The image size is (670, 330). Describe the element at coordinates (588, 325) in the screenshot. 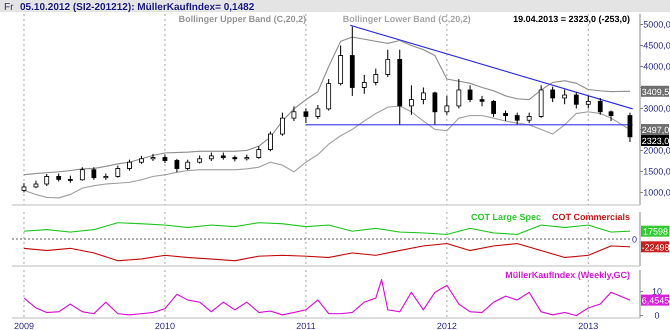

I see `x-tick-label: 2013` at that location.